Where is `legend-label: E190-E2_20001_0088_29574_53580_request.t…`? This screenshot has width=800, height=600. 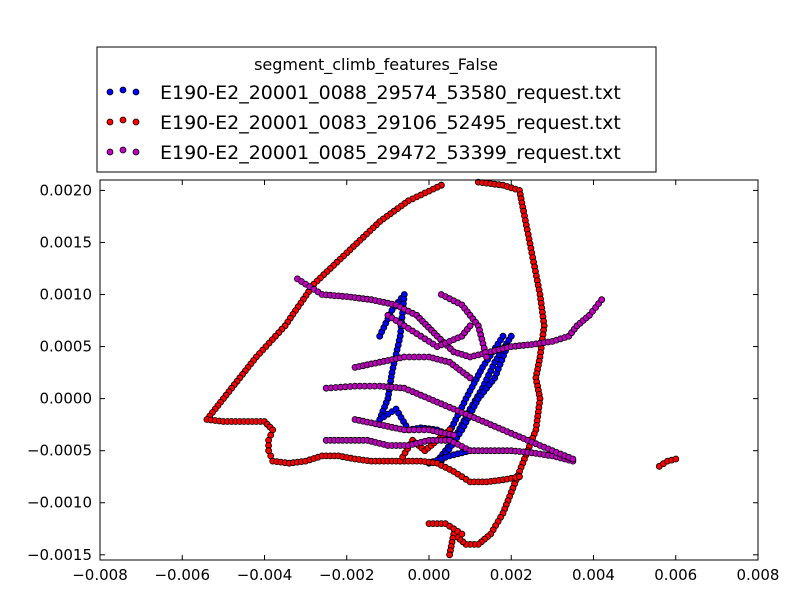
legend-label: E190-E2_20001_0088_29574_53580_request.t… is located at coordinates (390, 93).